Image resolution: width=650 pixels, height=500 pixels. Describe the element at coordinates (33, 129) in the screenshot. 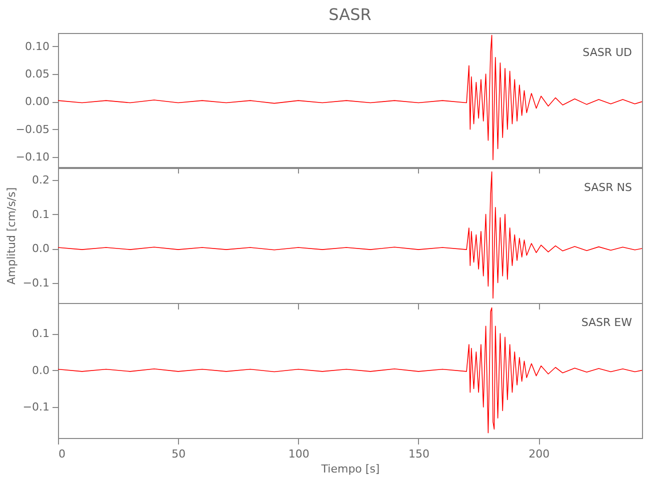

I see `y-tick-label: −0.05` at that location.